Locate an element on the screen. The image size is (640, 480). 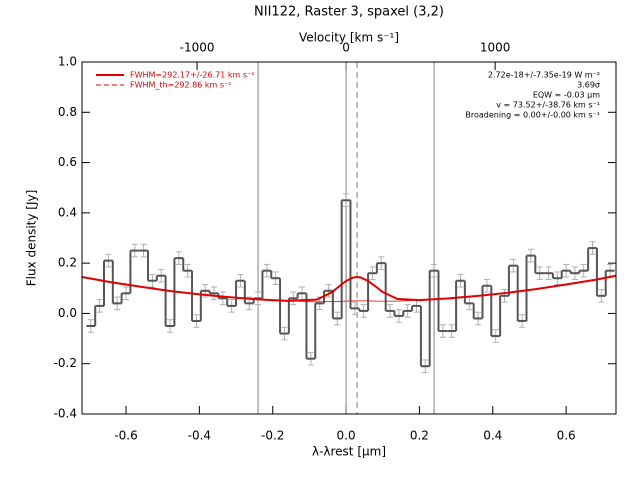
x-tick-label: -0.4 is located at coordinates (199, 436).